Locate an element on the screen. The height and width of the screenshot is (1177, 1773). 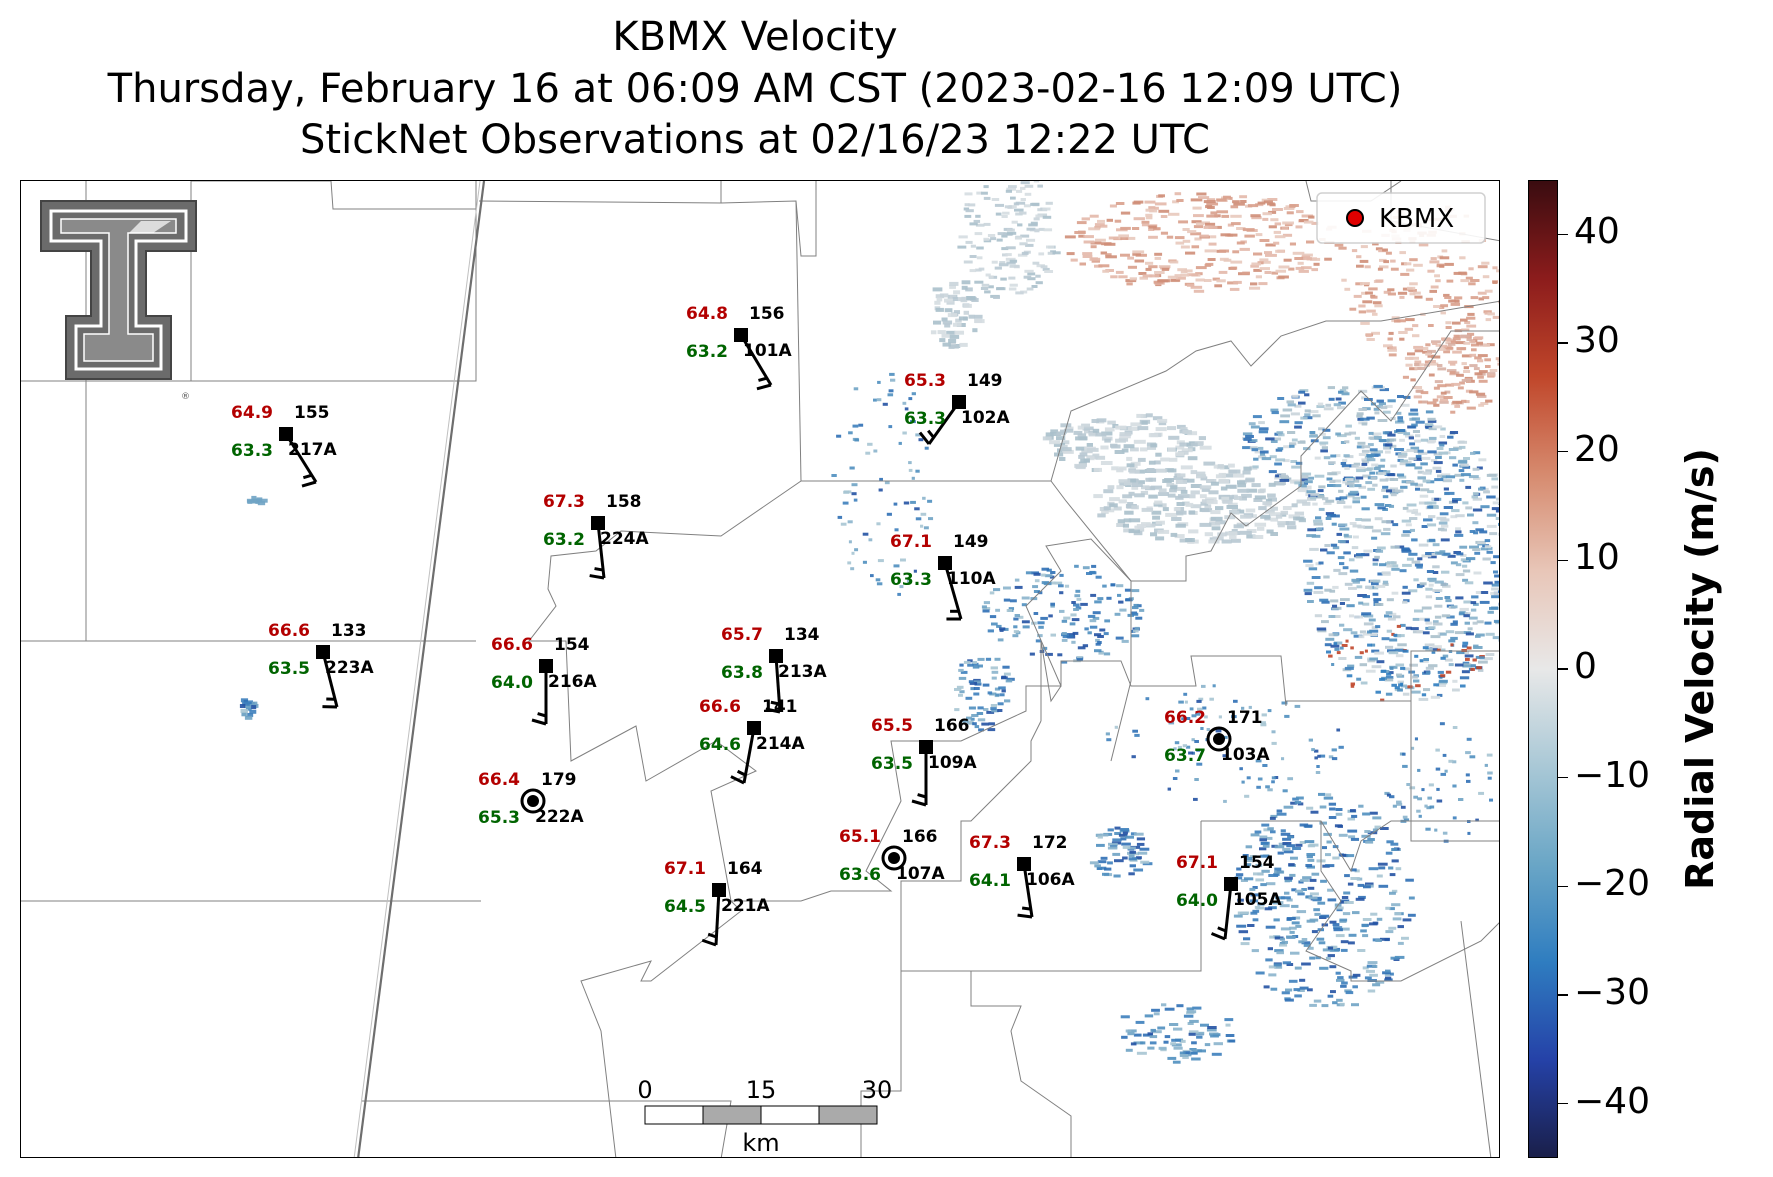
colorbar-title: Radial Velocity (m/s) is located at coordinates (1700, 669).